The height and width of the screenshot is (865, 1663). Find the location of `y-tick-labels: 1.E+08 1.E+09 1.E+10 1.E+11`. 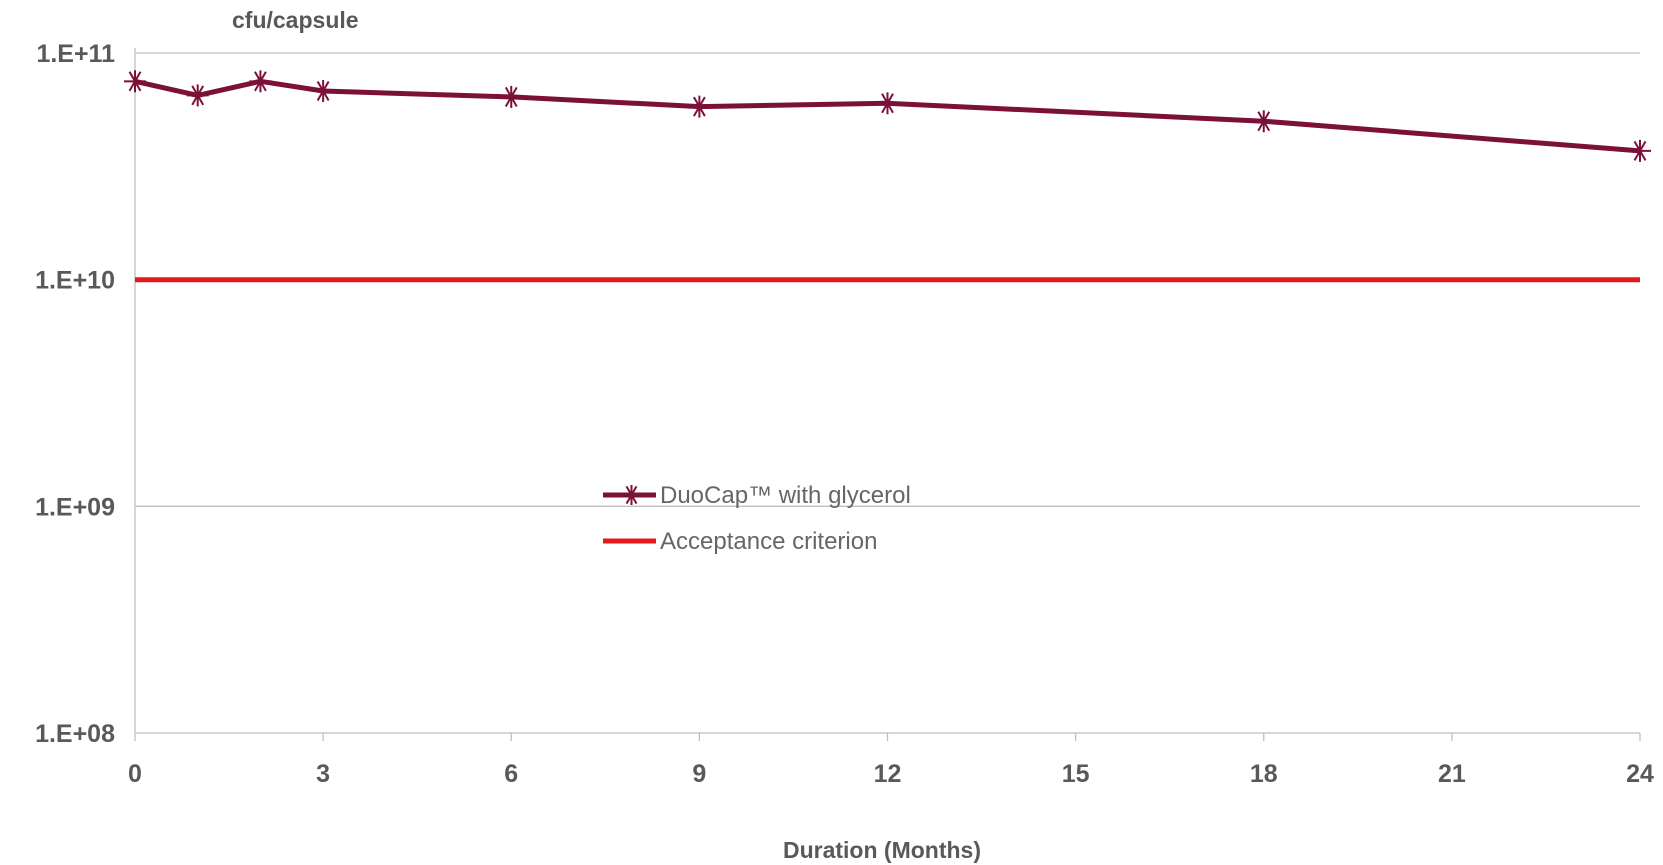

y-tick-labels: 1.E+08 1.E+09 1.E+10 1.E+11 is located at coordinates (75, 394).